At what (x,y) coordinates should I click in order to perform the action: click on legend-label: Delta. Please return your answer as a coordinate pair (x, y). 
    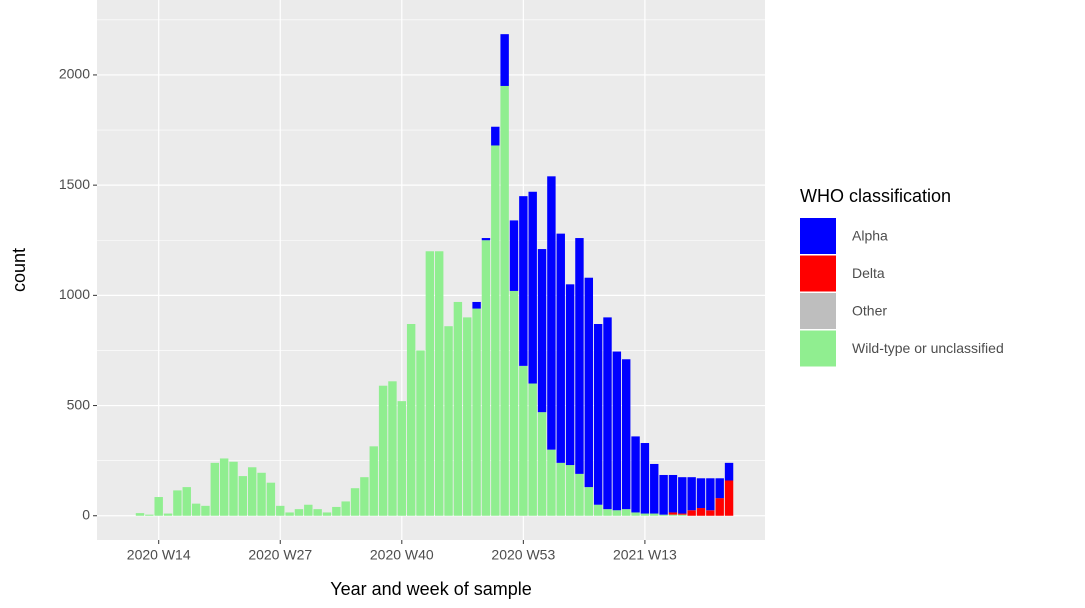
    Looking at the image, I should click on (868, 273).